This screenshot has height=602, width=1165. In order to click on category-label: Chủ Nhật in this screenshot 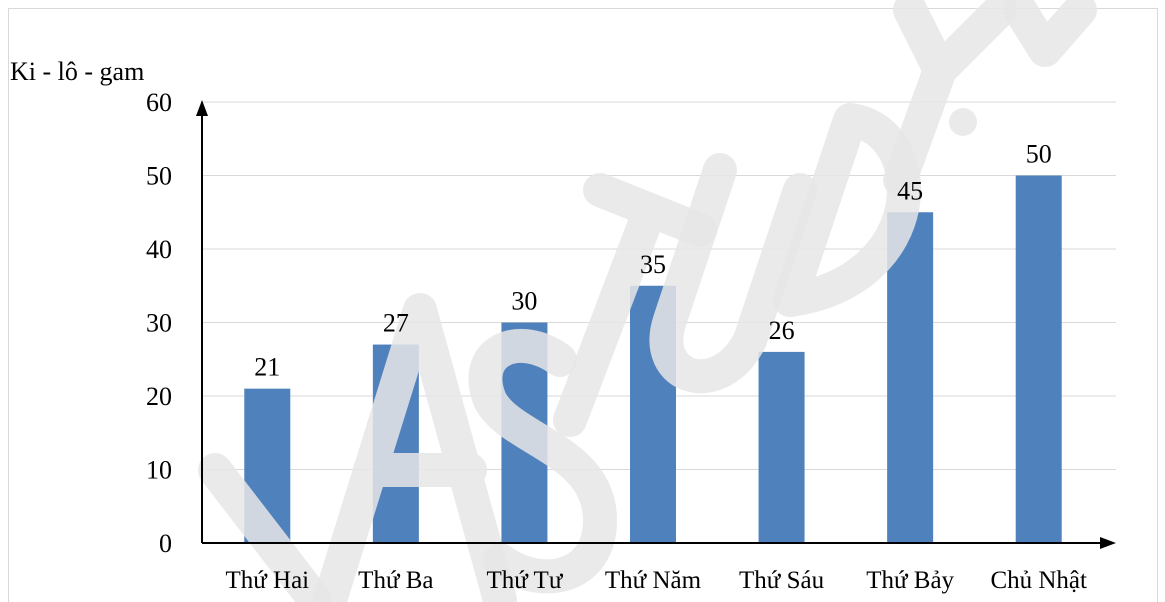, I will do `click(1038, 580)`.